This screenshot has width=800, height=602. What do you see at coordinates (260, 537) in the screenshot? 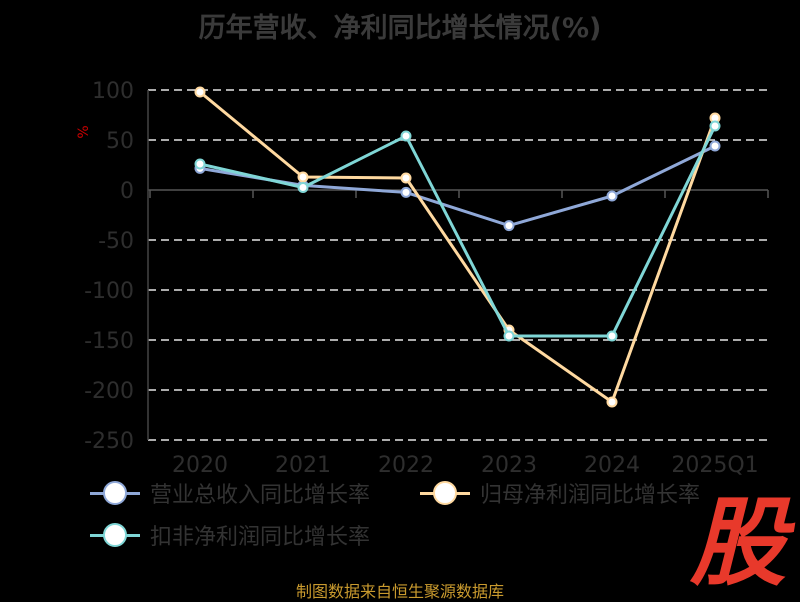
I see `legend-label: 扣非净利润同比增长率` at bounding box center [260, 537].